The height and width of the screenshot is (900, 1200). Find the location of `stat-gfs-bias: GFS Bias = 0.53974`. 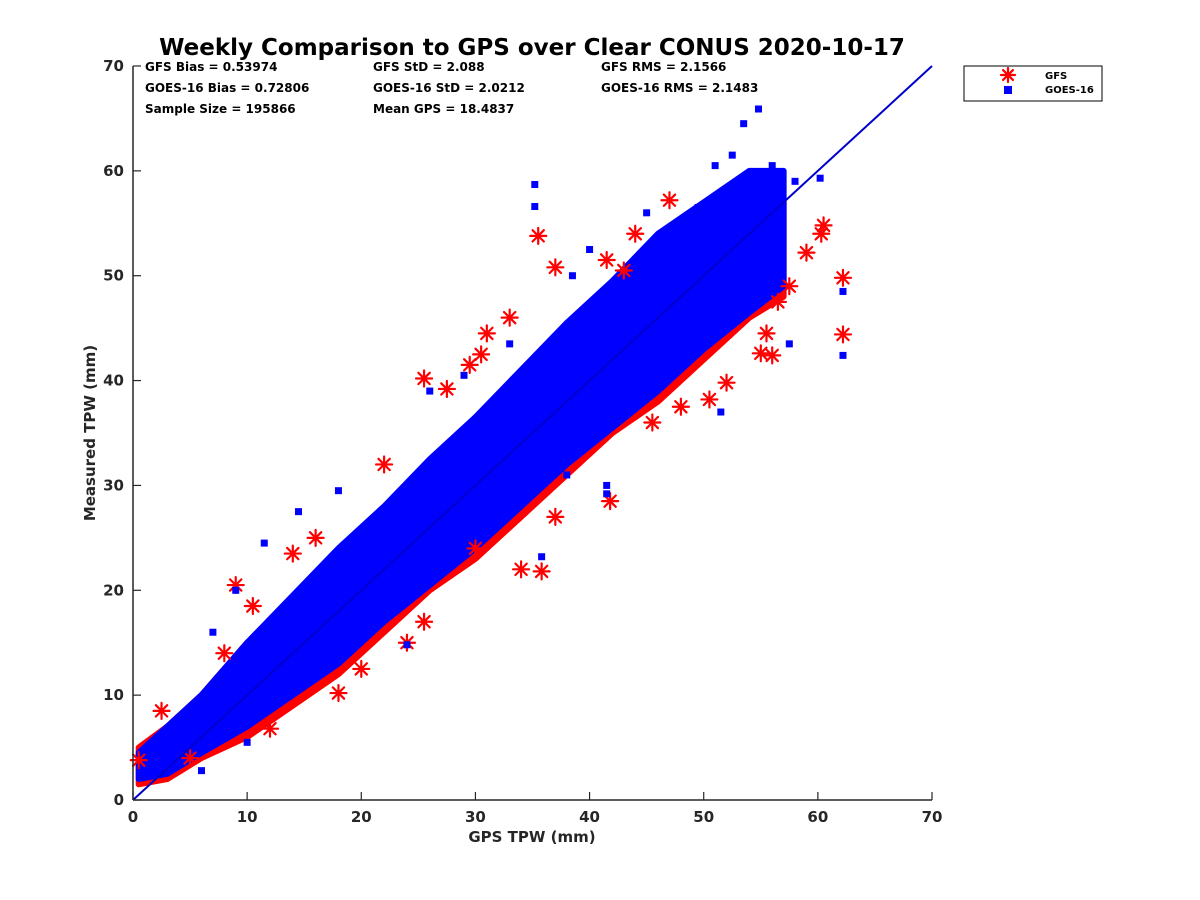

stat-gfs-bias: GFS Bias = 0.53974 is located at coordinates (211, 67).